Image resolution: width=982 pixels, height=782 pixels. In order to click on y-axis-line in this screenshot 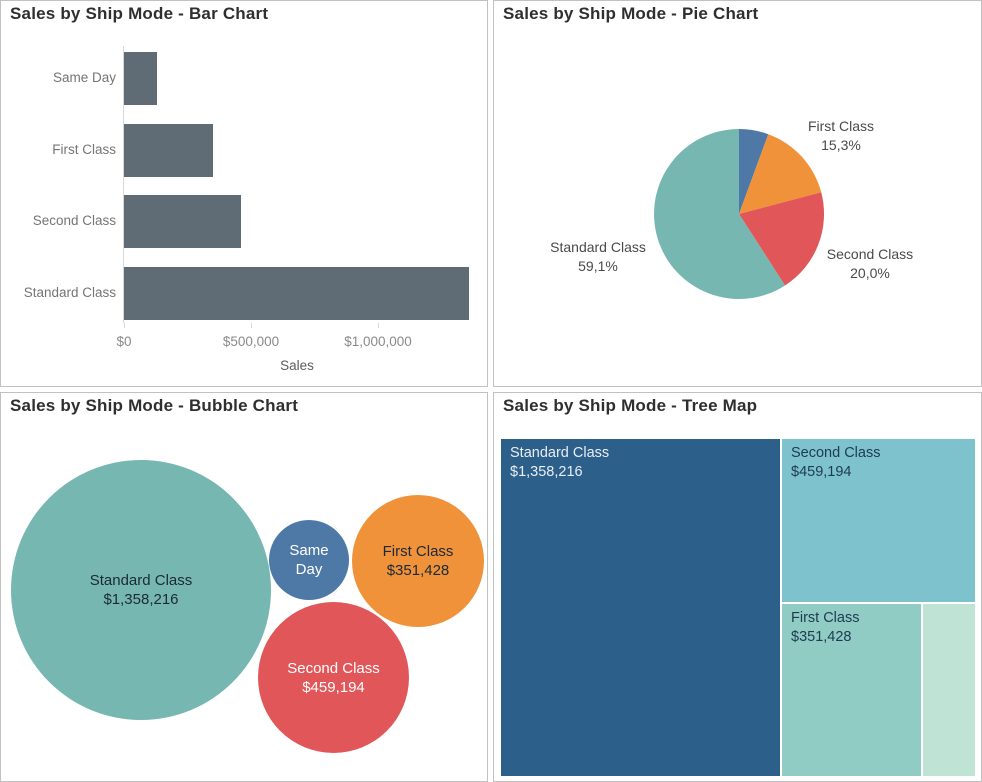, I will do `click(123, 184)`.